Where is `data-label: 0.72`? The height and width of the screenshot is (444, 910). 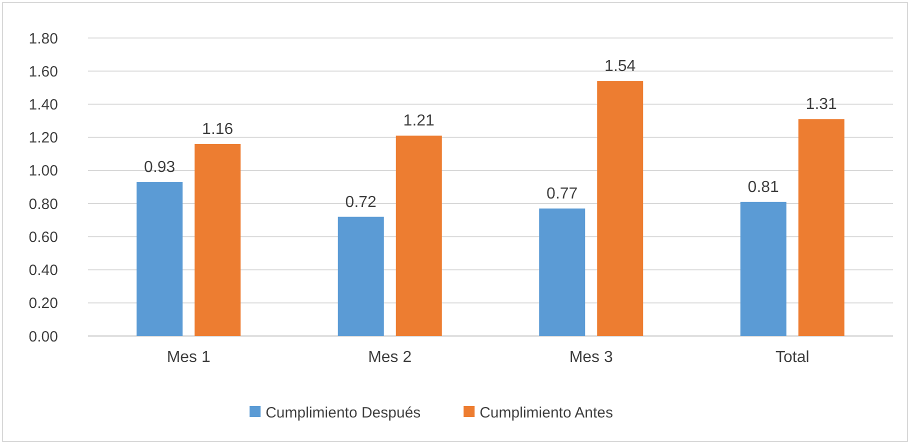 data-label: 0.72 is located at coordinates (361, 202).